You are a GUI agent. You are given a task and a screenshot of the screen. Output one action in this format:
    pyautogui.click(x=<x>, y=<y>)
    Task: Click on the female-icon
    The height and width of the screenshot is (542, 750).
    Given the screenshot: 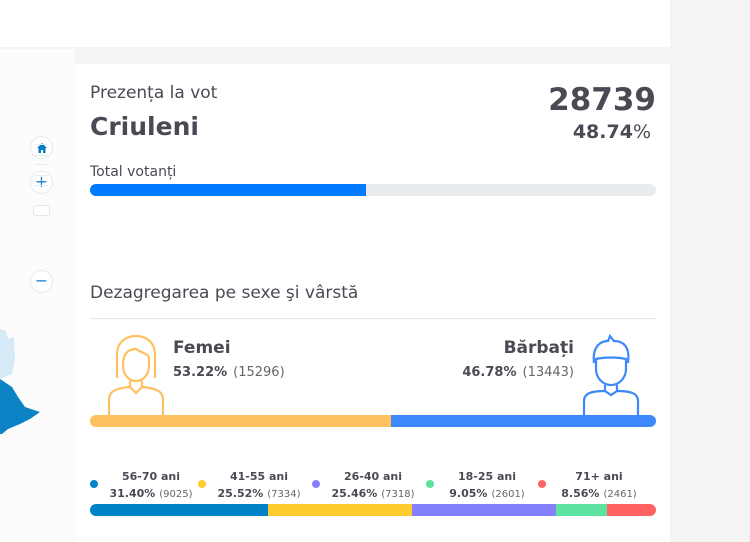 What is the action you would take?
    pyautogui.click(x=136, y=374)
    